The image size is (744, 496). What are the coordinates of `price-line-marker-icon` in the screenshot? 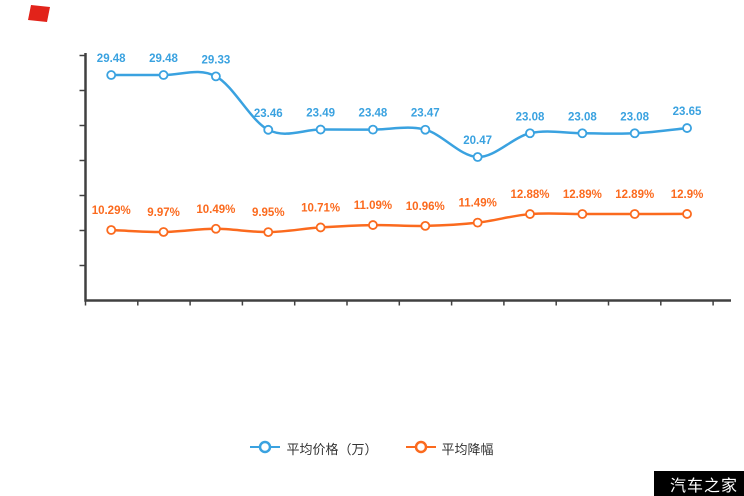 It's located at (265, 449).